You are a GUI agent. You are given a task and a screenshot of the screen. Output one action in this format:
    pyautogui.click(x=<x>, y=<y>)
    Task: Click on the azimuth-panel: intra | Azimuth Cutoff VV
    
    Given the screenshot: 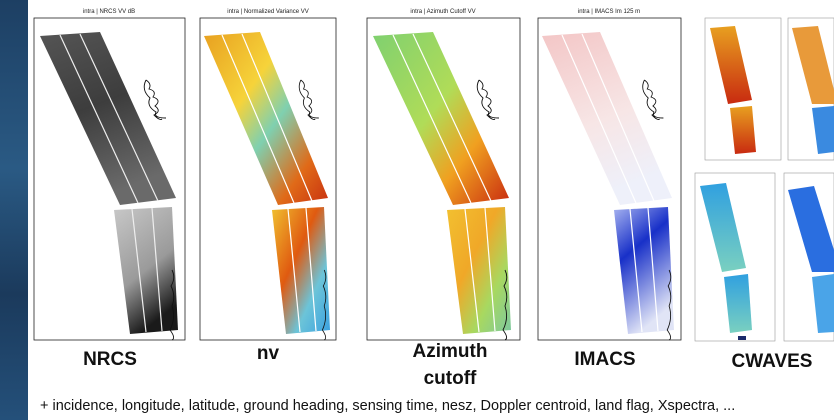 What is the action you would take?
    pyautogui.click(x=443, y=175)
    